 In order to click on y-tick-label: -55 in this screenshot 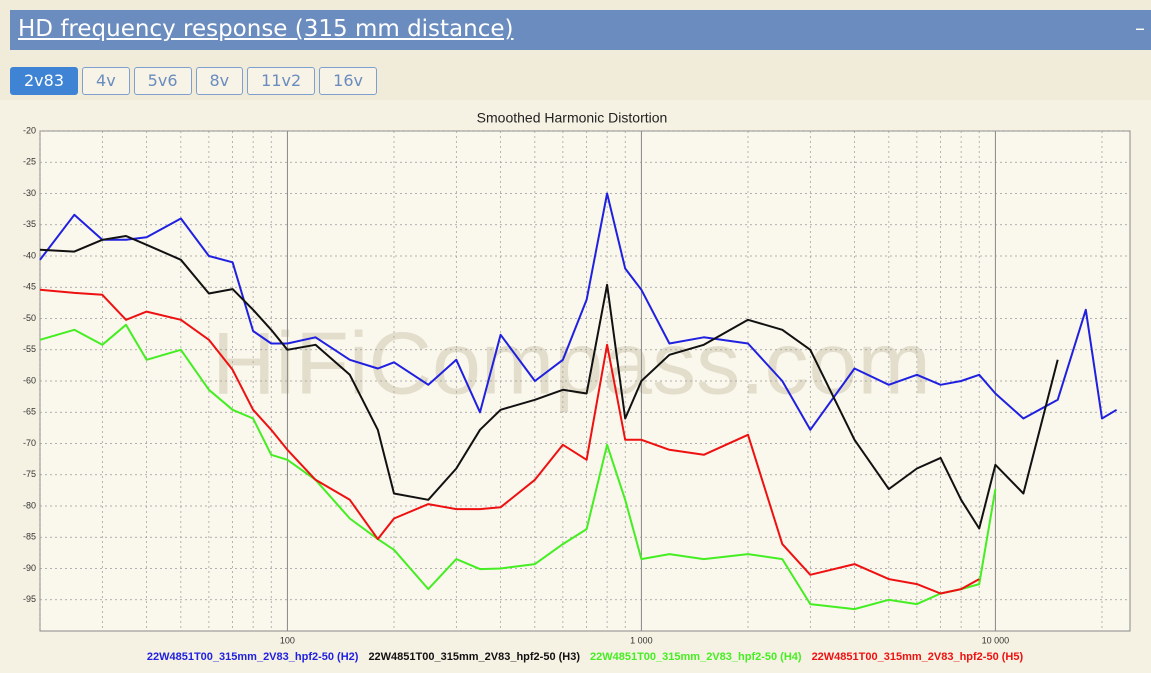, I will do `click(29, 349)`.